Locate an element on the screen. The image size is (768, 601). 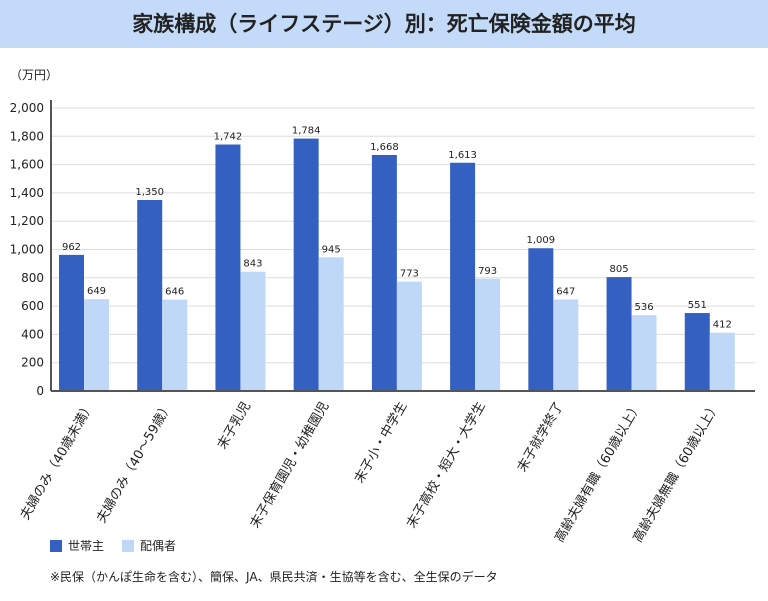
y-tick-label: 1,400 is located at coordinates (27, 193).